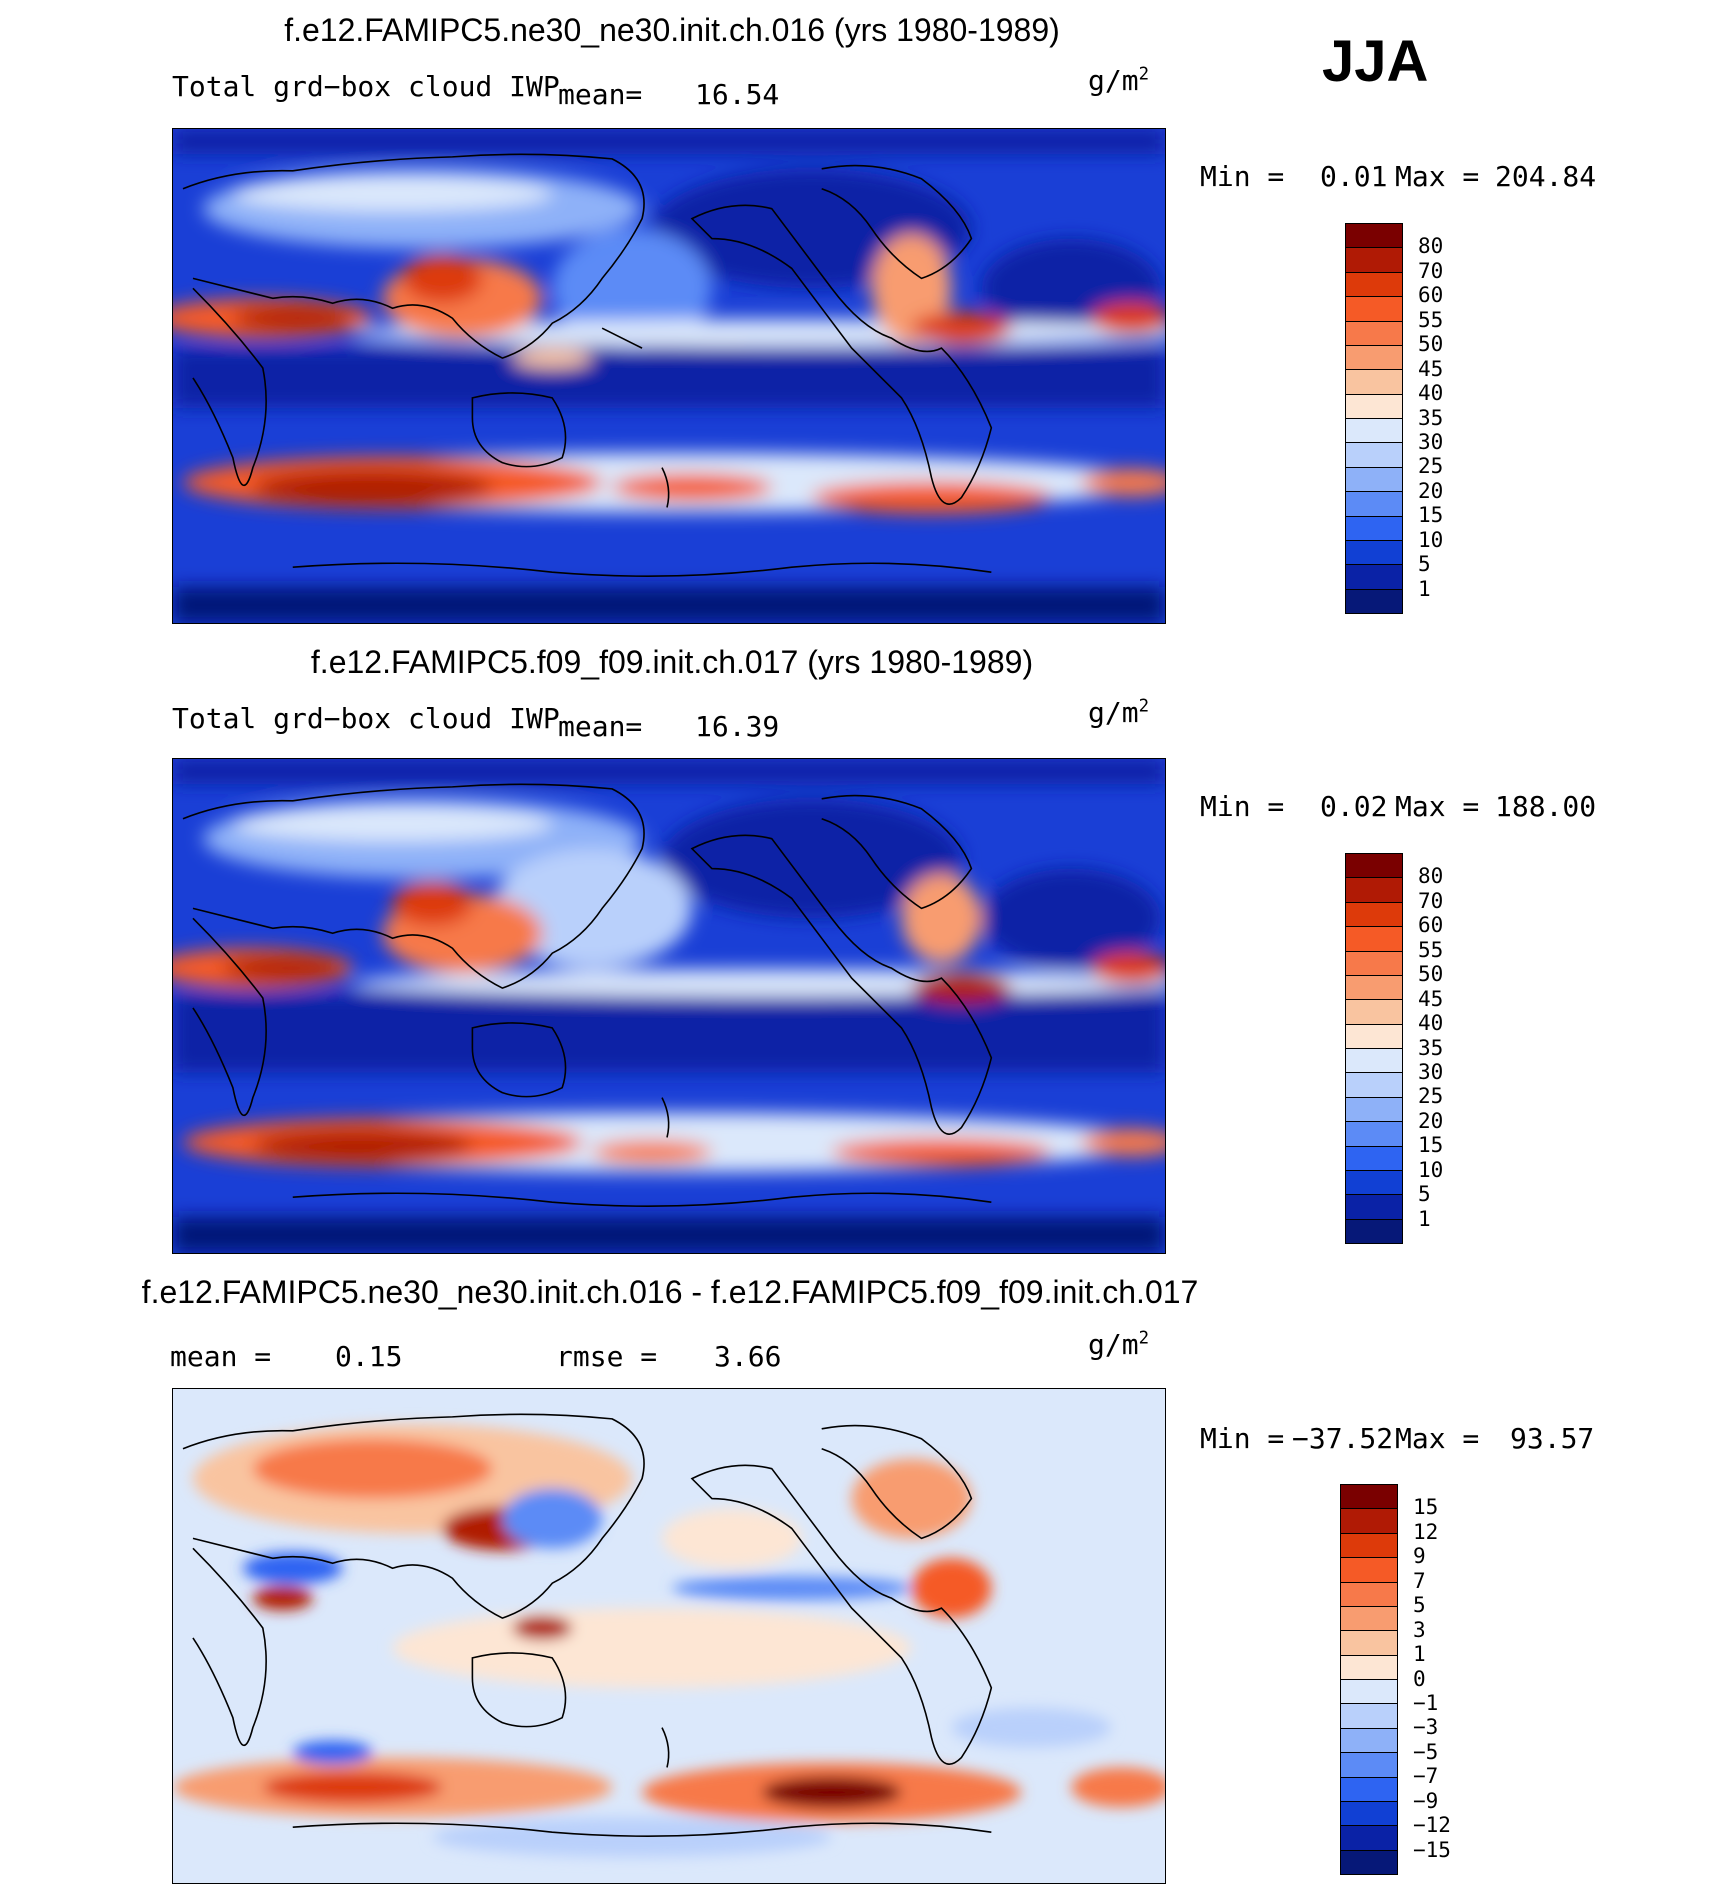 This screenshot has width=1710, height=1891. Describe the element at coordinates (1369, 1679) in the screenshot. I see `panel-3-colorbar` at that location.